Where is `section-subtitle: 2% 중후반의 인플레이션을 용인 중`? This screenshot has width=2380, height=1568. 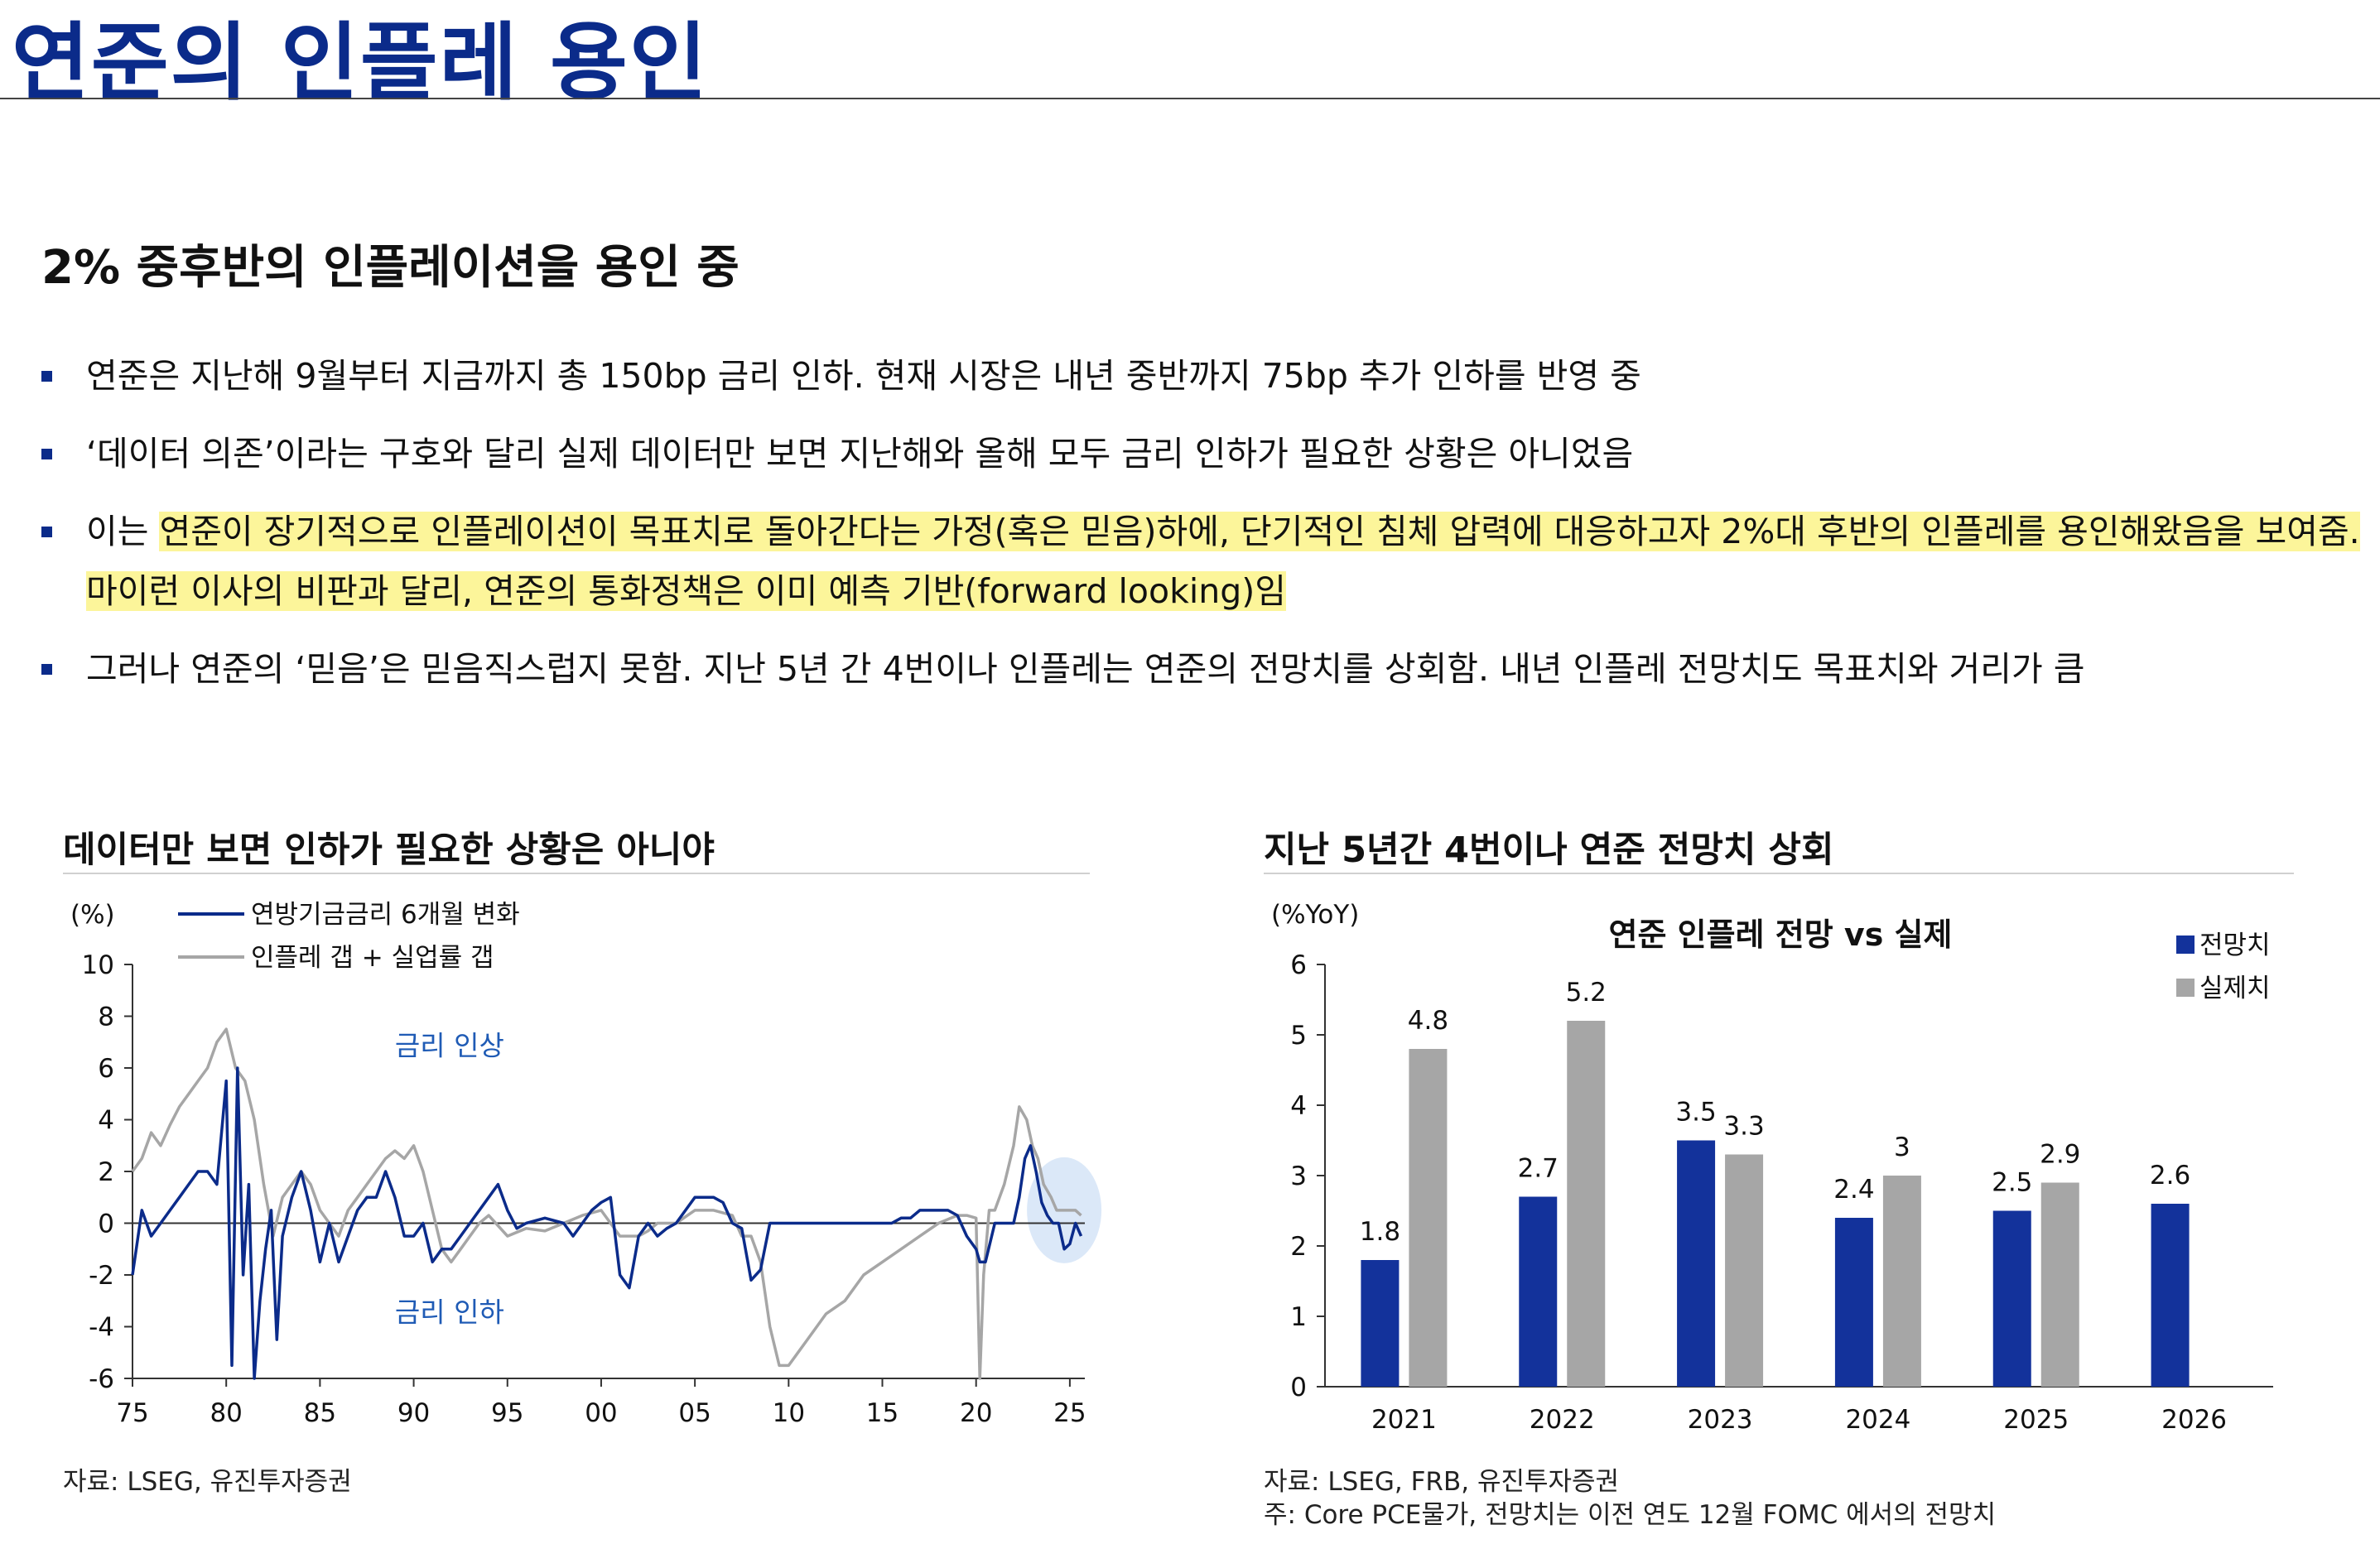
section-subtitle: 2% 중후반의 인플레이션을 용인 중 is located at coordinates (390, 268).